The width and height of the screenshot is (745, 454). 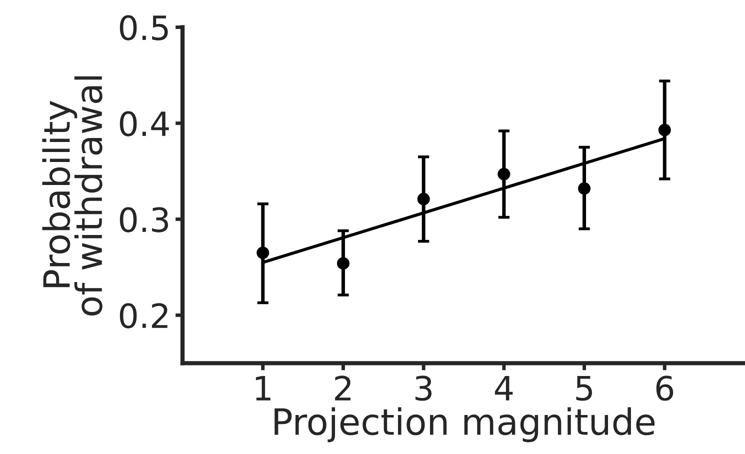 What do you see at coordinates (144, 27) in the screenshot?
I see `y-tick-label: 0.5` at bounding box center [144, 27].